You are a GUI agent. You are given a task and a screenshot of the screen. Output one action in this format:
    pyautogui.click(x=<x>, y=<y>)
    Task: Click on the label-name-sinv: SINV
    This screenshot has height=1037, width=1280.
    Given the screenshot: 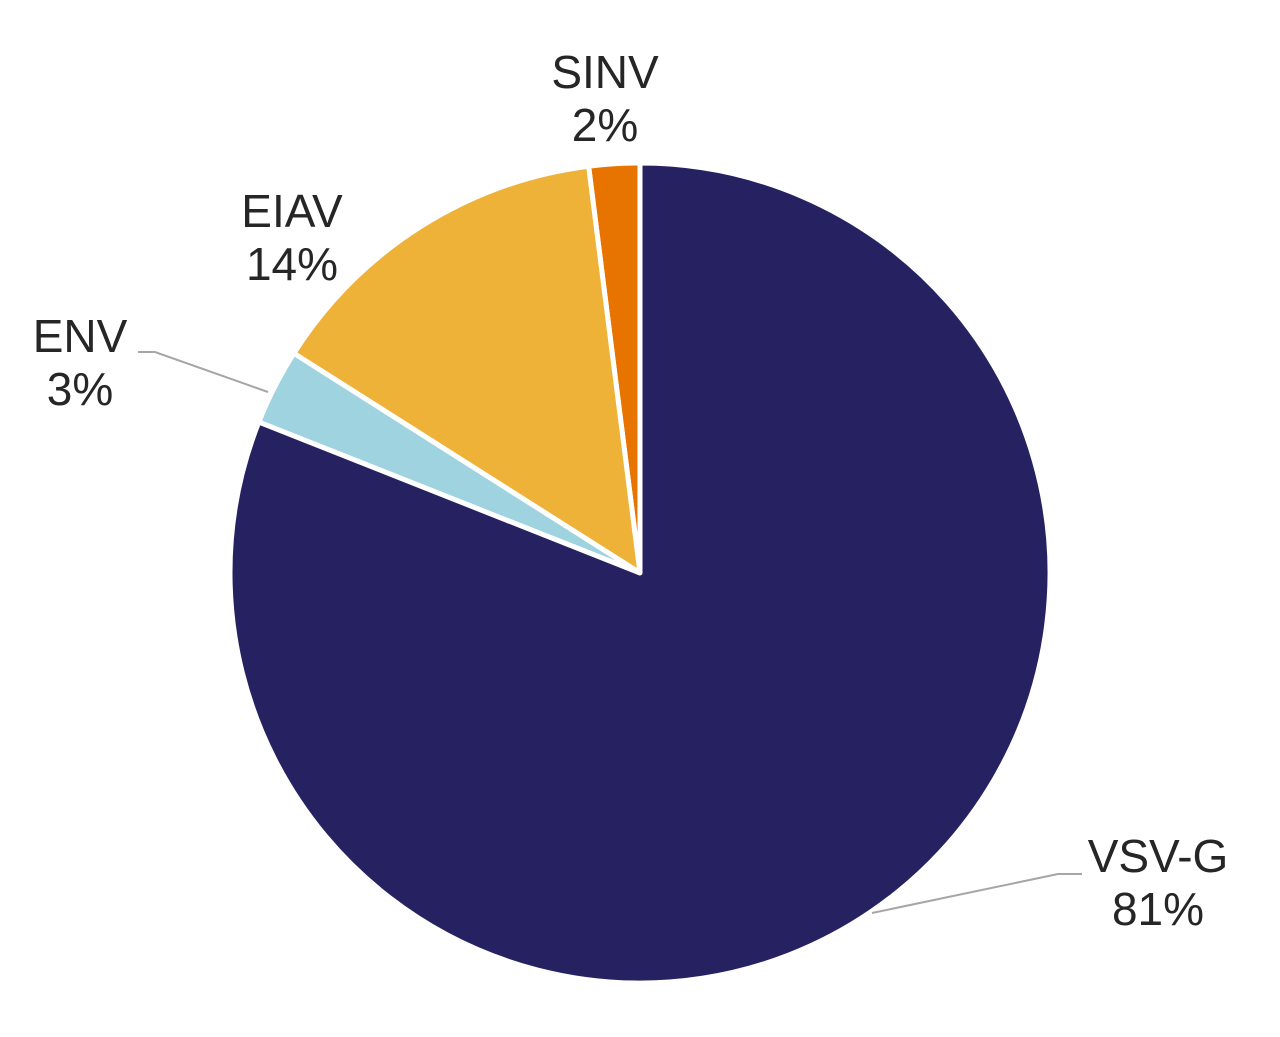 What is the action you would take?
    pyautogui.click(x=605, y=72)
    